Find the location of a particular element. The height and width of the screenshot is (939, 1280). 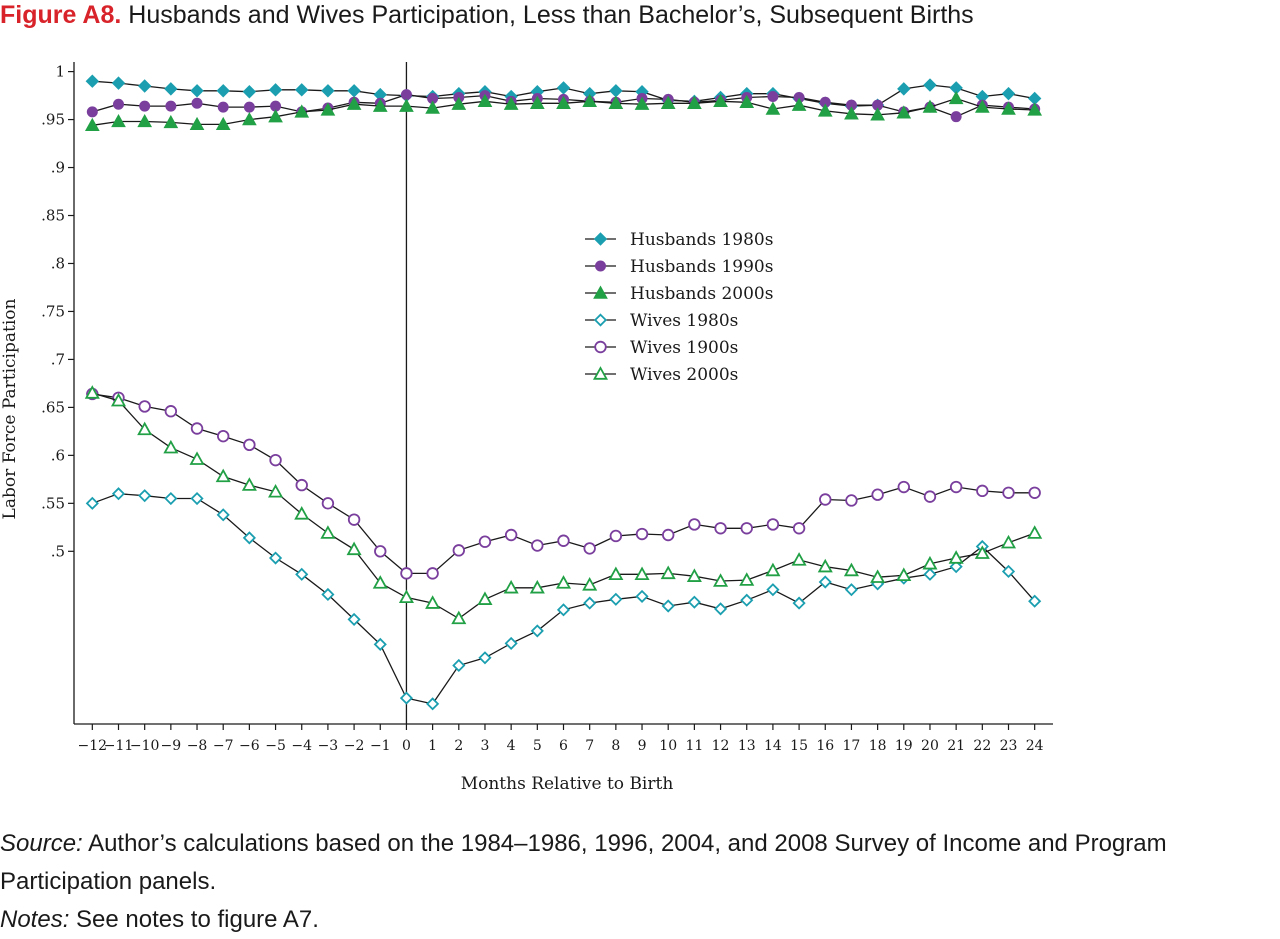

x-tick-label: 18 is located at coordinates (878, 746).